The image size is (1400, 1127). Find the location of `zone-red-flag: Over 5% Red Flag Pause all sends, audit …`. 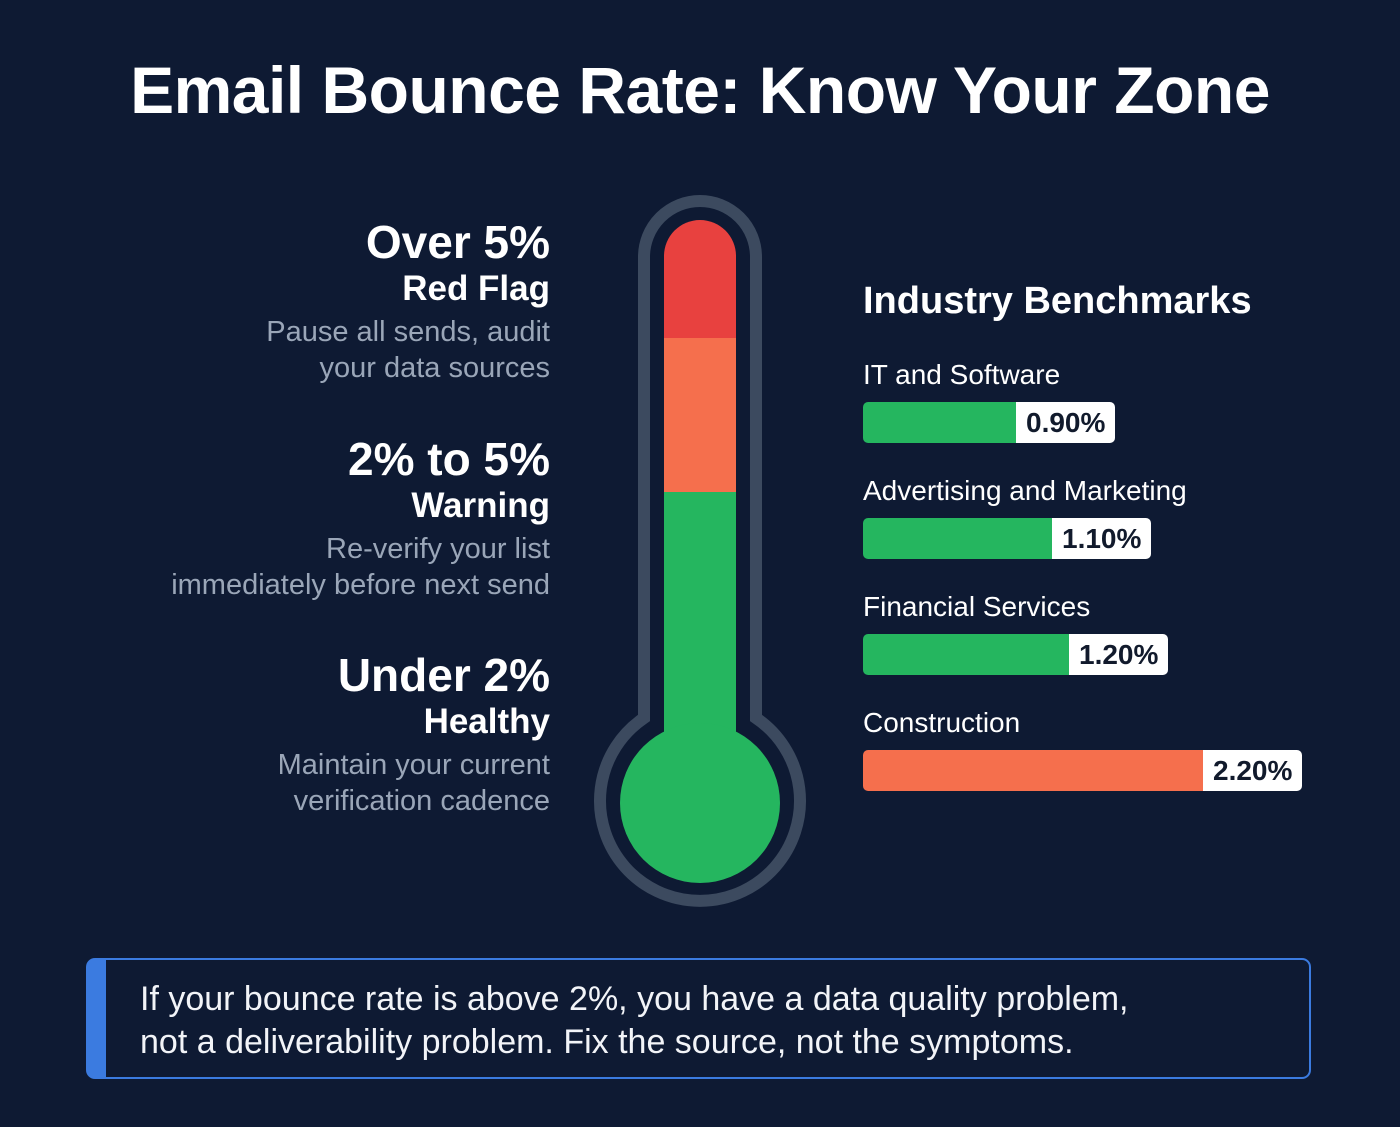

zone-red-flag: Over 5% Red Flag Pause all sends, audit … is located at coordinates (320, 301).